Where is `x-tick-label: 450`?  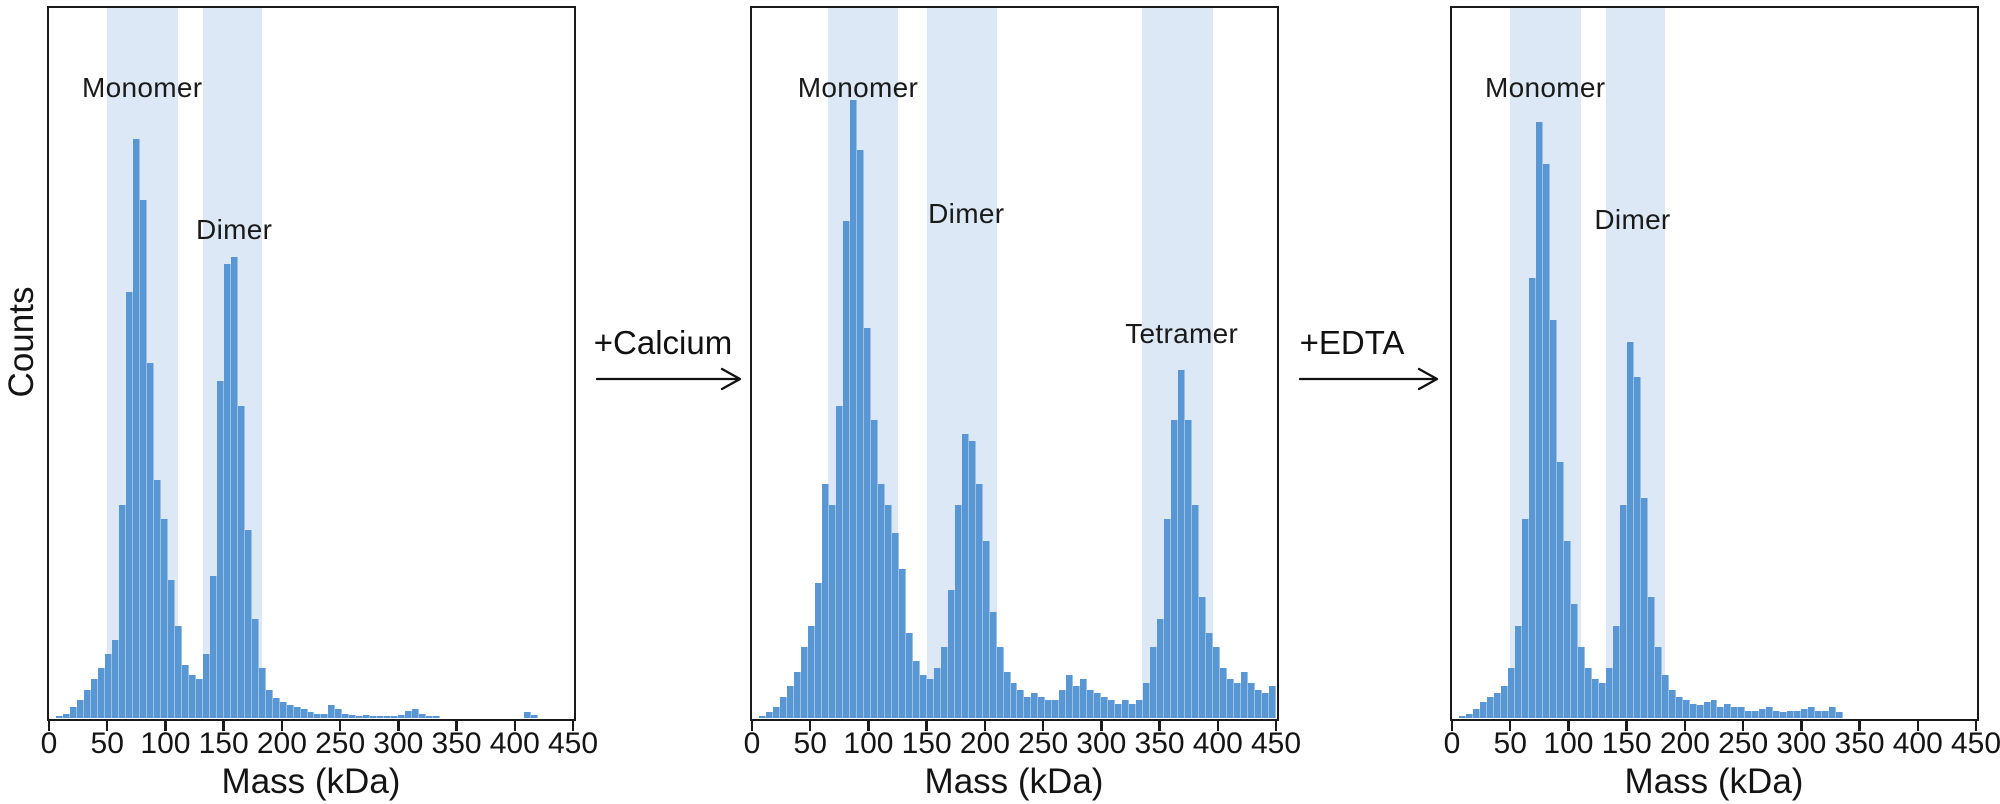
x-tick-label: 450 is located at coordinates (1975, 743).